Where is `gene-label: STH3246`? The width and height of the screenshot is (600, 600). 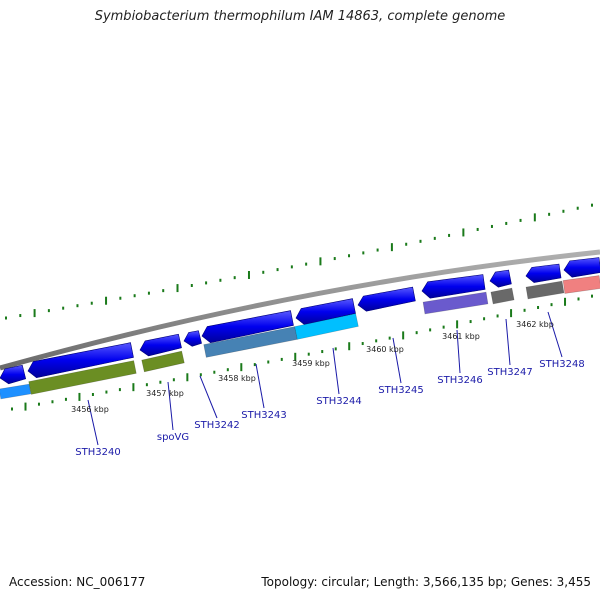
gene-label: STH3246 is located at coordinates (459, 380).